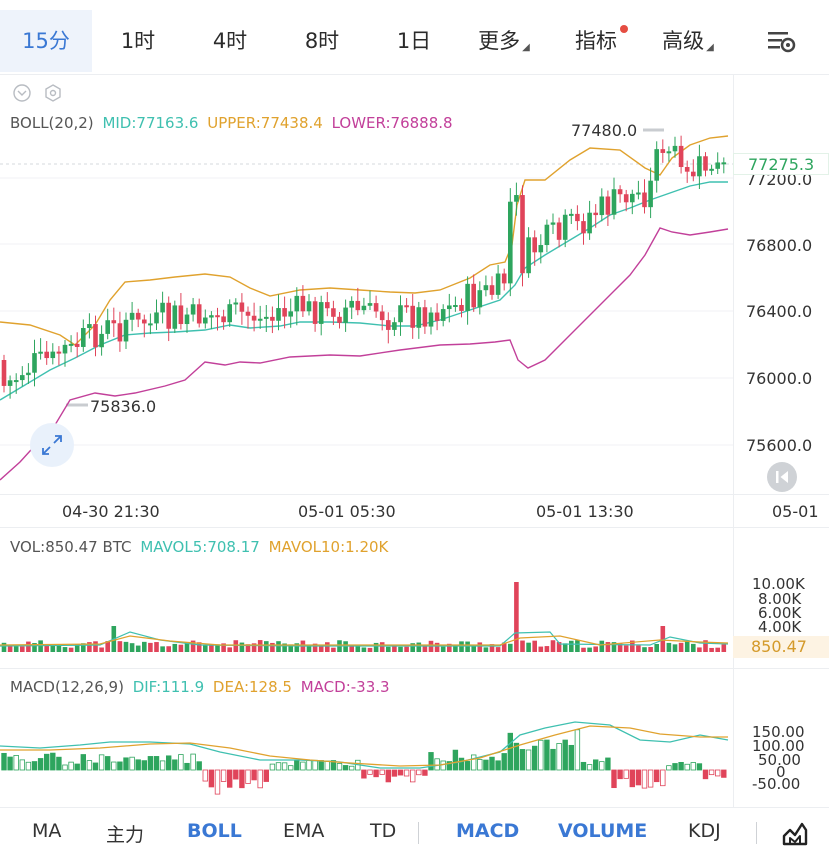  I want to click on mavol10-line, so click(364, 640).